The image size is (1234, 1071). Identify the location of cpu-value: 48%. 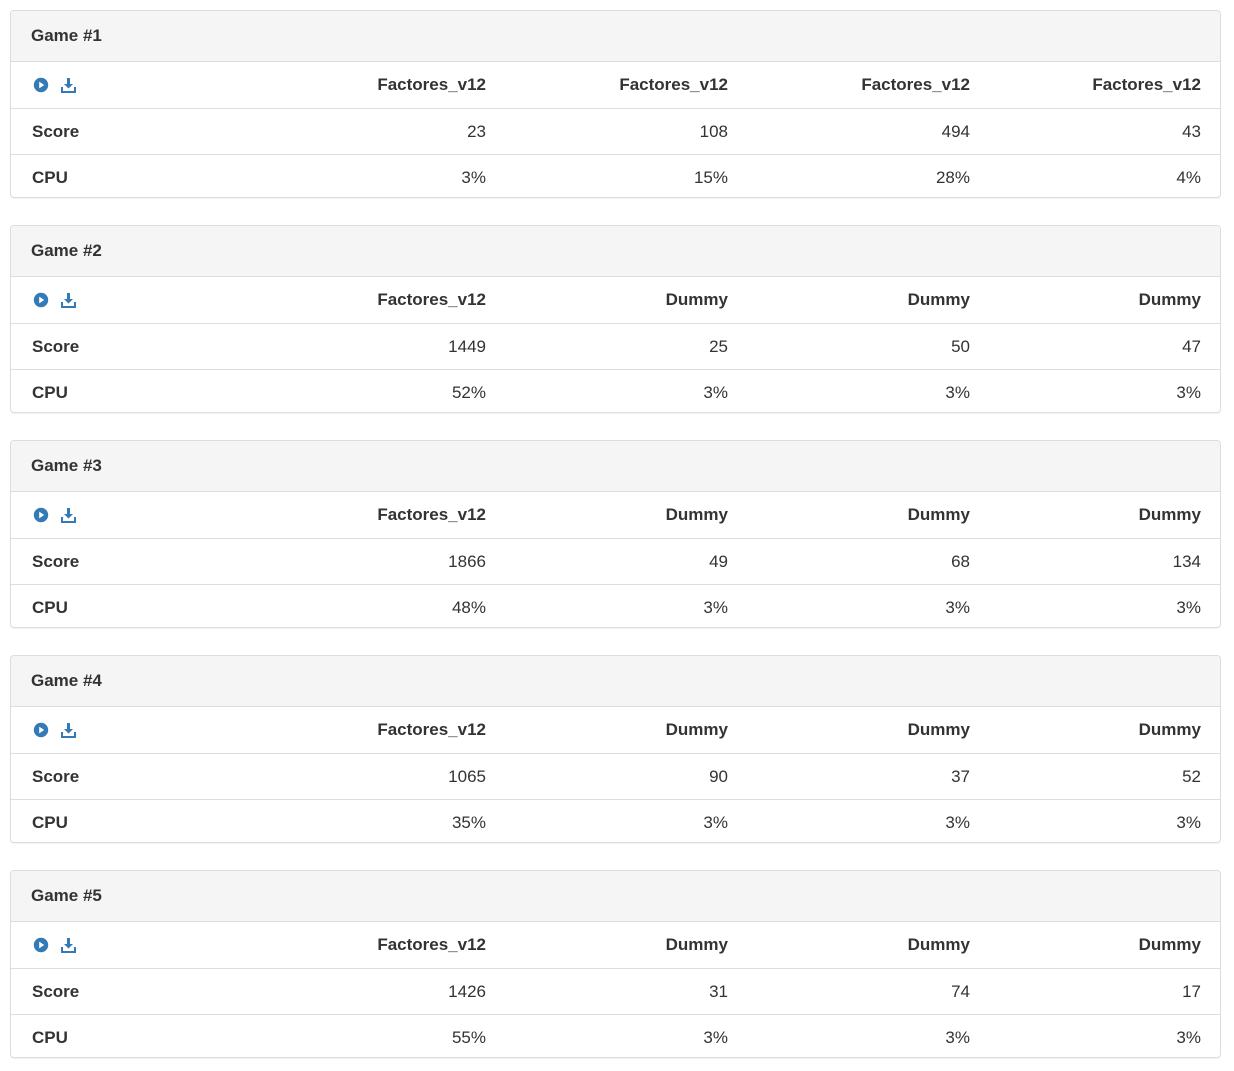
(468, 607).